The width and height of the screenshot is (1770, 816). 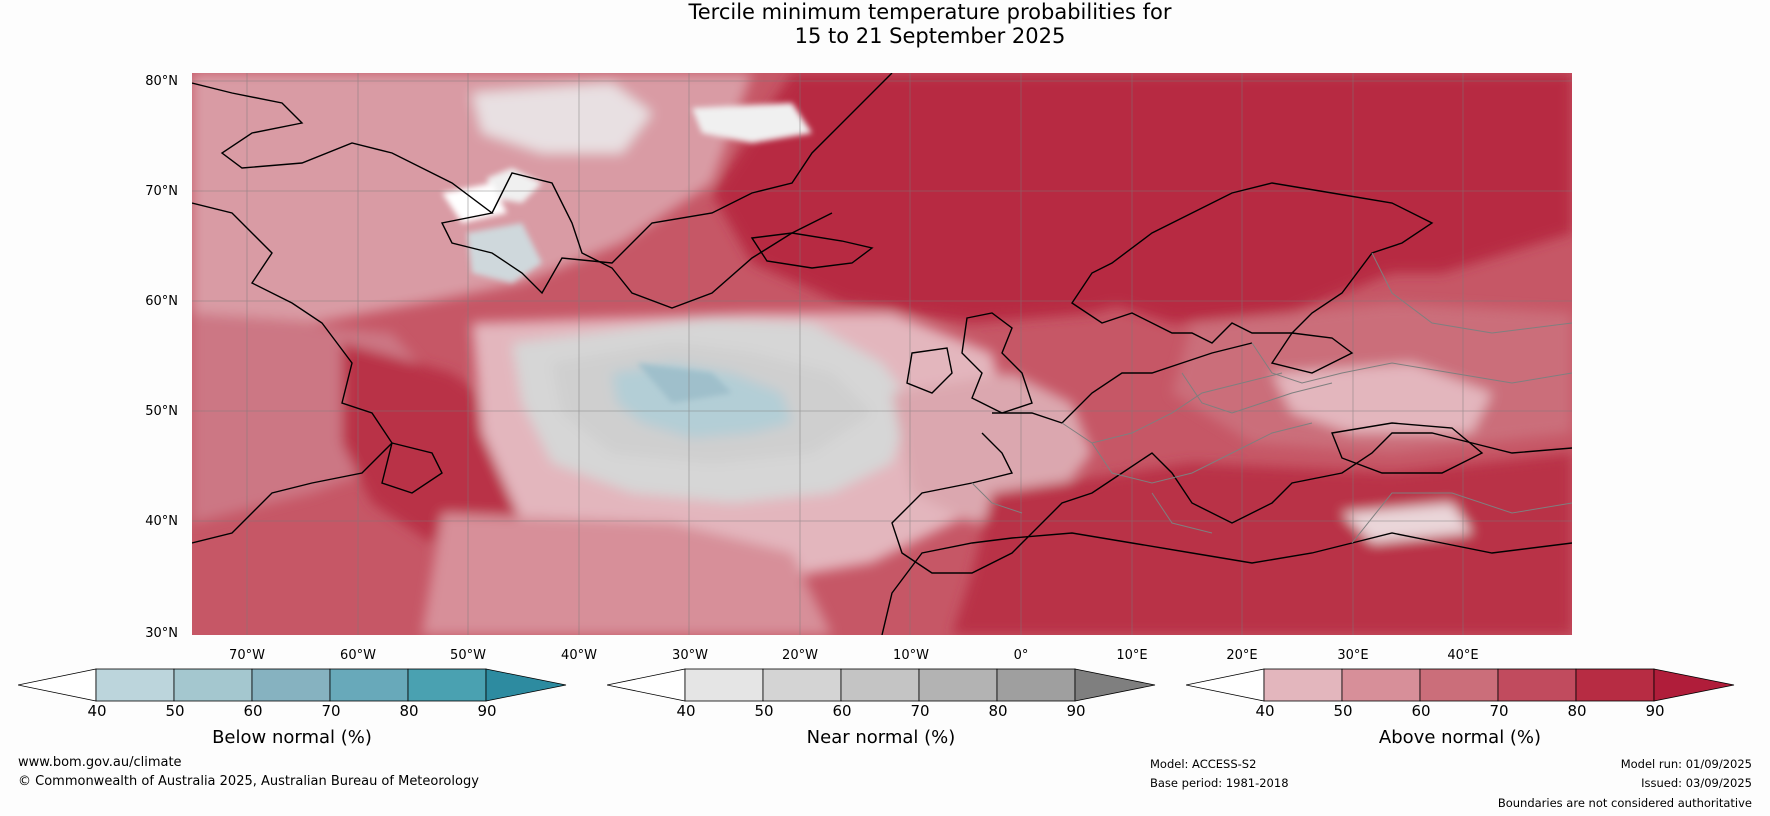 I want to click on lat-label-60n: 60°N, so click(x=161, y=301).